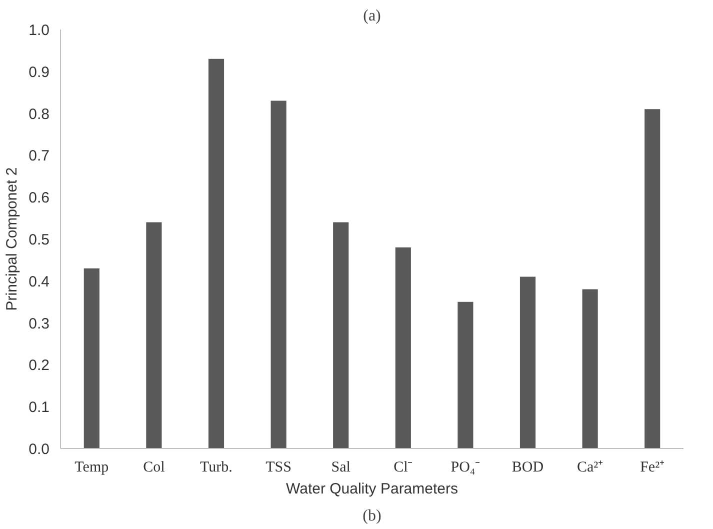 The width and height of the screenshot is (713, 529). Describe the element at coordinates (154, 468) in the screenshot. I see `x-tick-label: Col` at that location.